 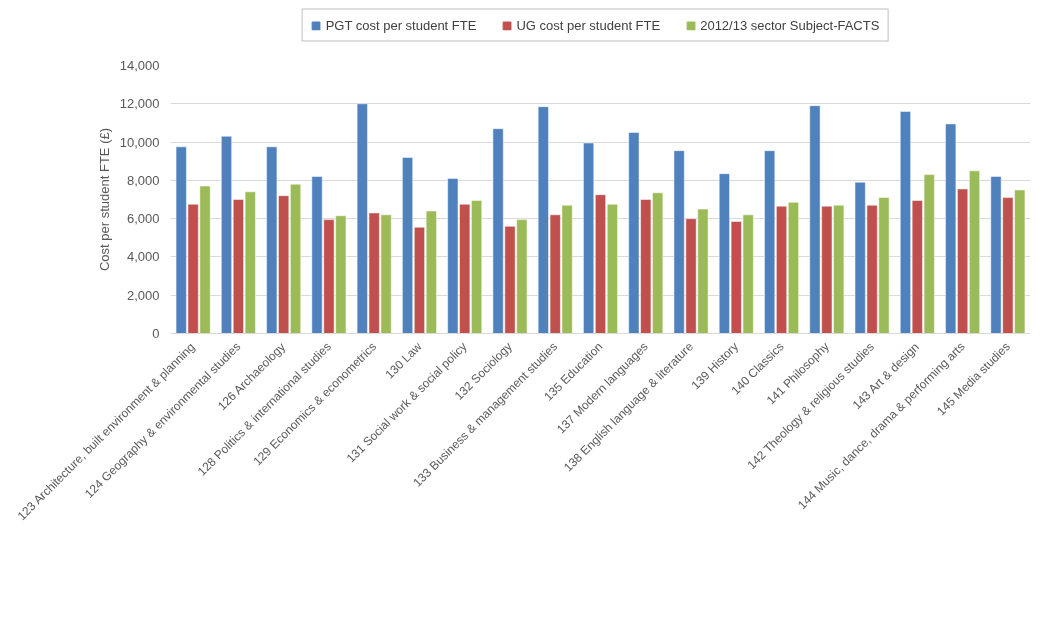 I want to click on y-tick-label: 0, so click(x=156, y=333).